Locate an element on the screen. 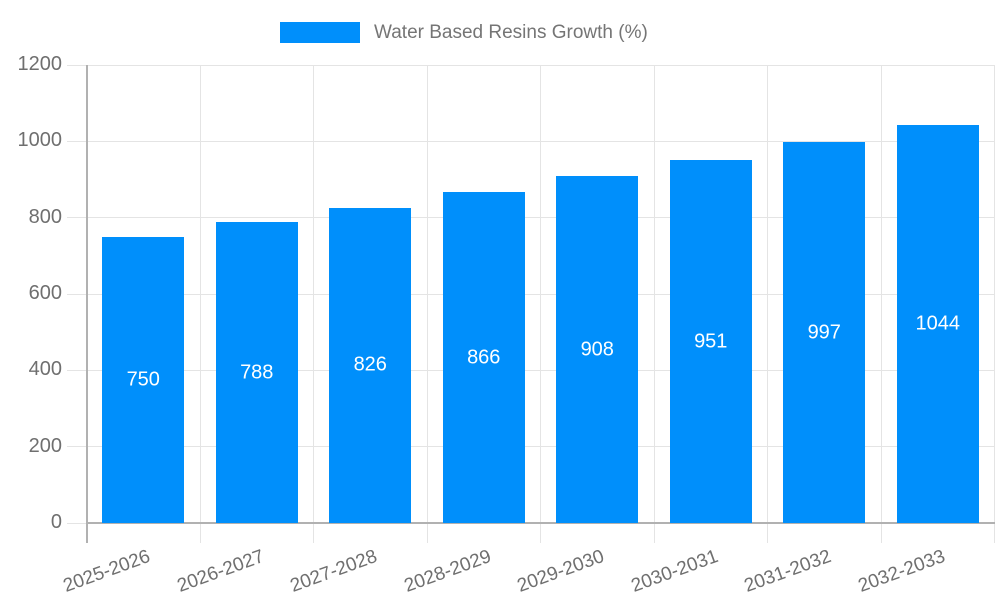 The height and width of the screenshot is (600, 1000). bar-value-label: 750 is located at coordinates (143, 379).